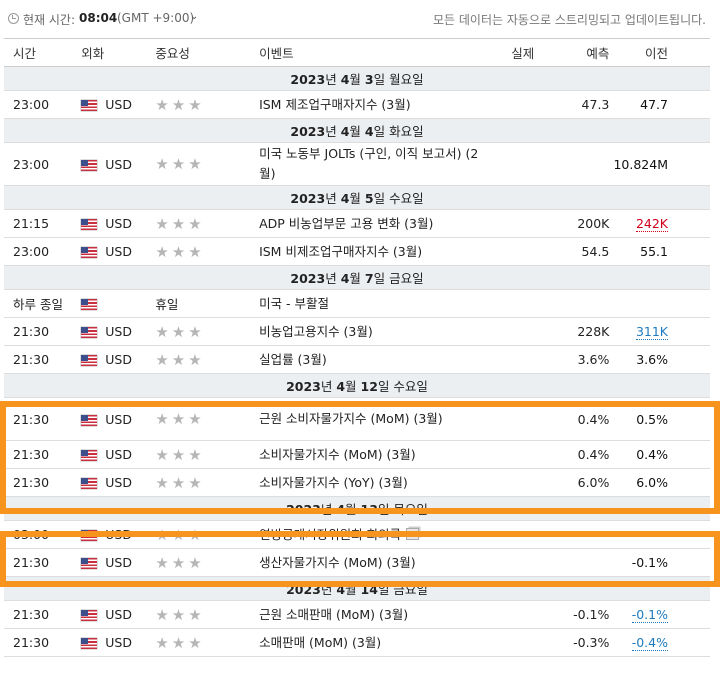  I want to click on event-name: 소비자물가지수 (MoM) (3월), so click(377, 454).